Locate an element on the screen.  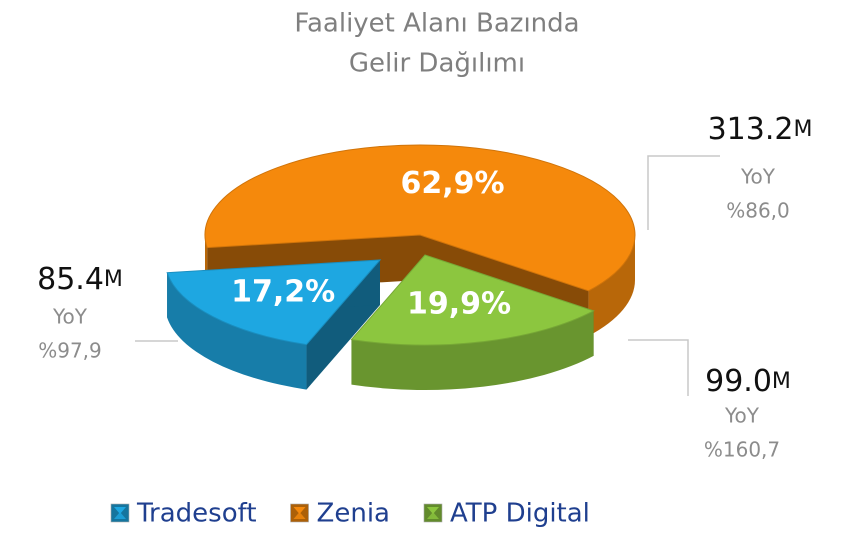
chart-title: Faaliyet Alanı Bazında is located at coordinates (436, 24).